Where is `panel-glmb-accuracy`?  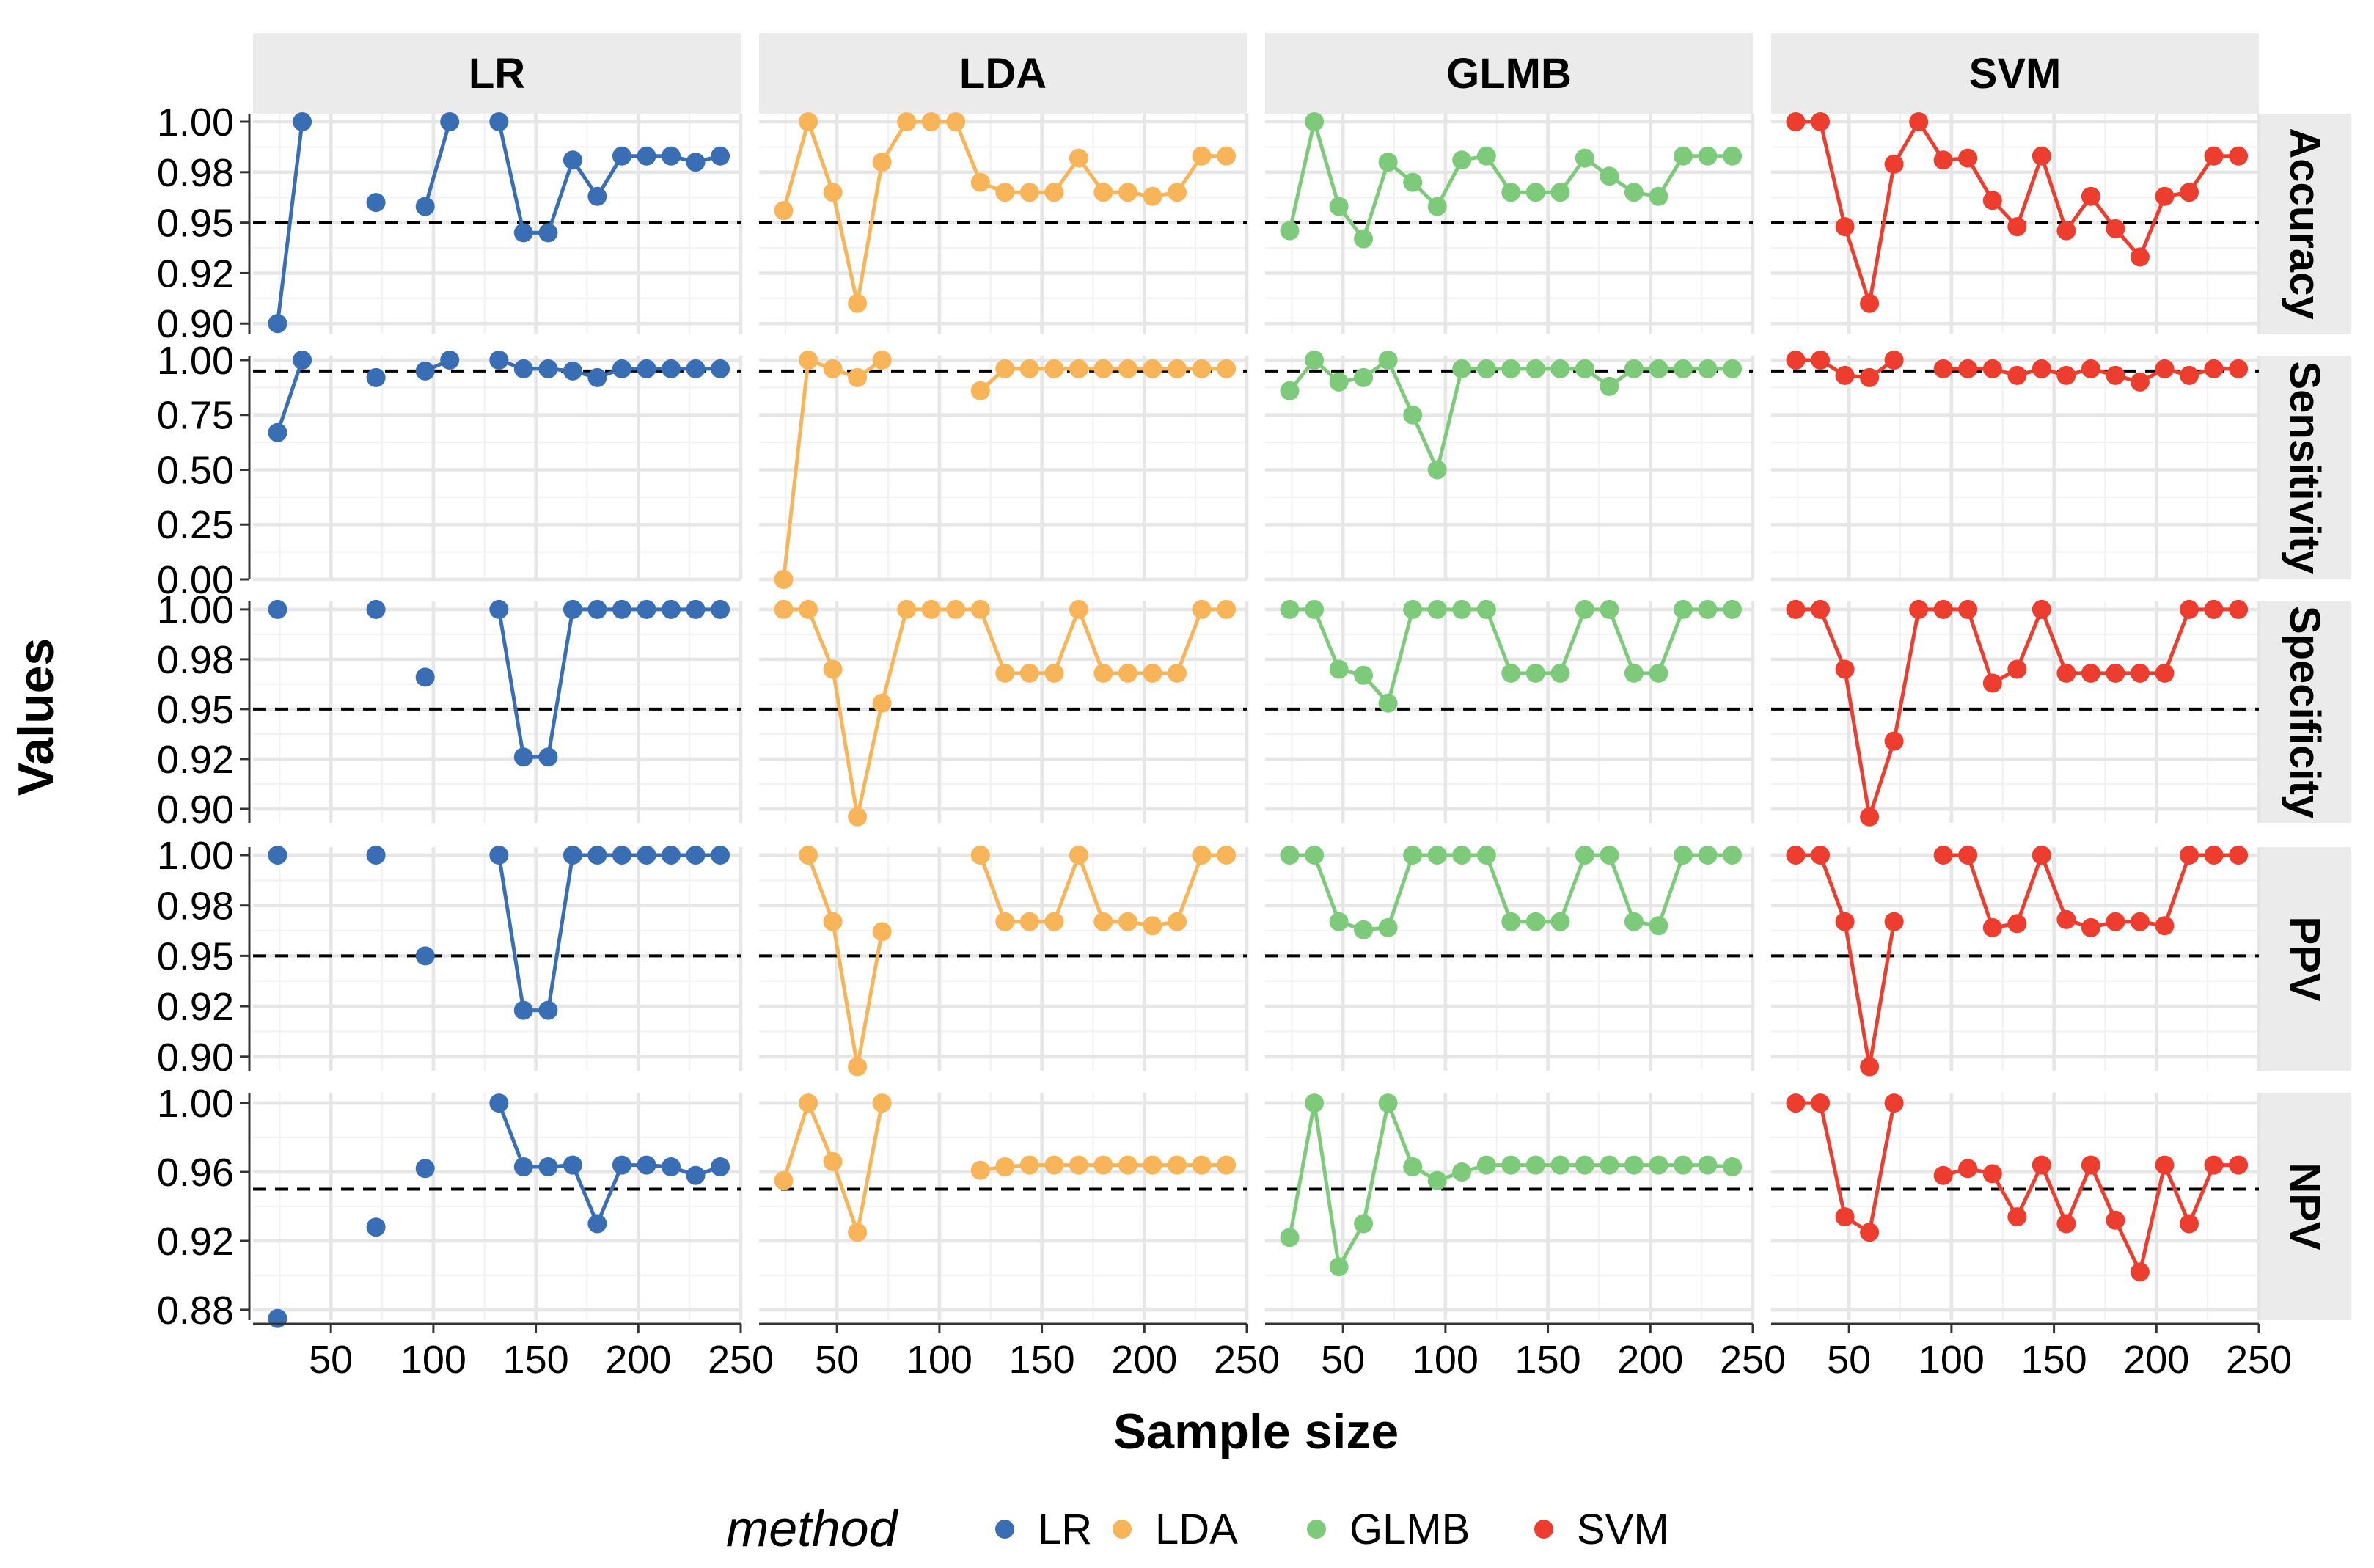
panel-glmb-accuracy is located at coordinates (1510, 223).